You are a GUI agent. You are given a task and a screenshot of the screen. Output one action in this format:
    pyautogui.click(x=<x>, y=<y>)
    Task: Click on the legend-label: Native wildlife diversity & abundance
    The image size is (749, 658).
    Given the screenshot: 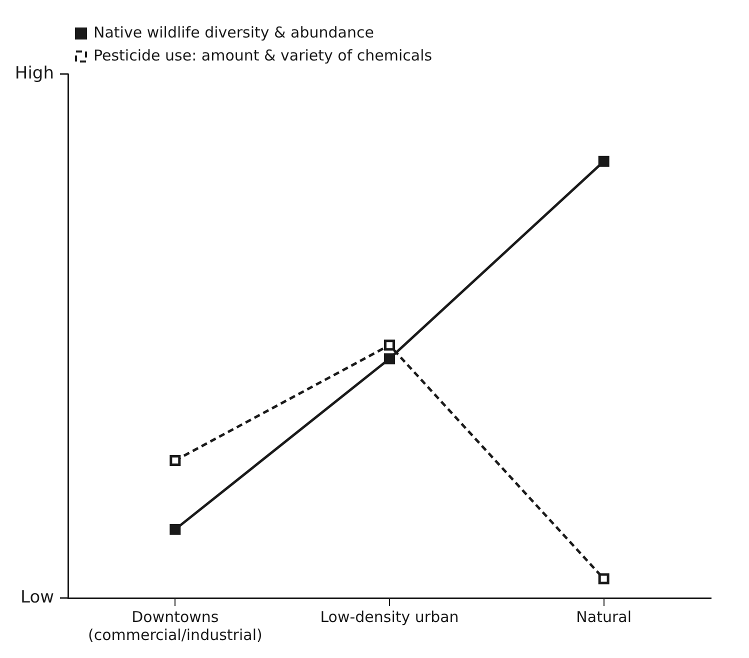 What is the action you would take?
    pyautogui.click(x=234, y=32)
    